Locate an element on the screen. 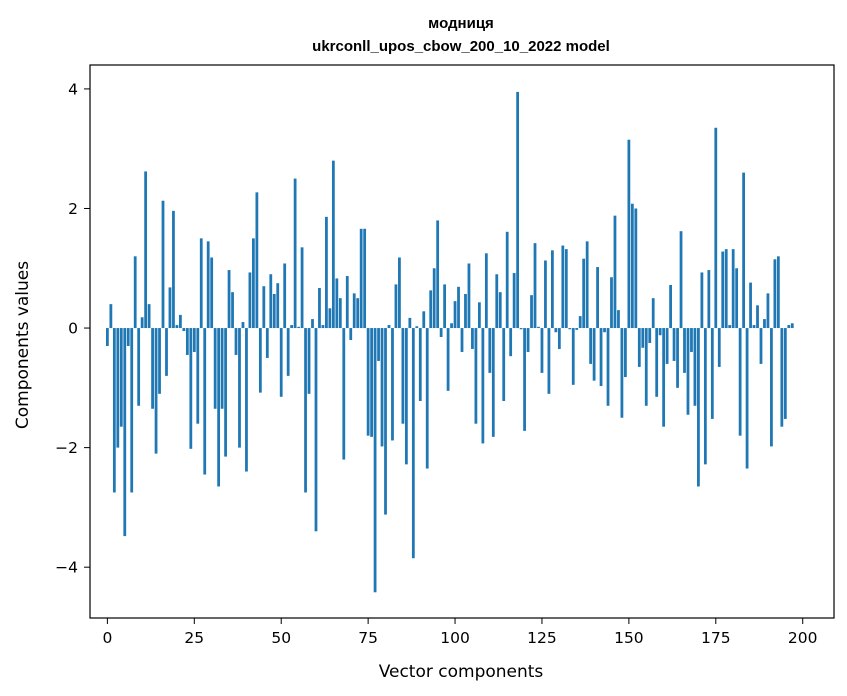 The height and width of the screenshot is (696, 847). x-tick-label: 200 is located at coordinates (803, 638).